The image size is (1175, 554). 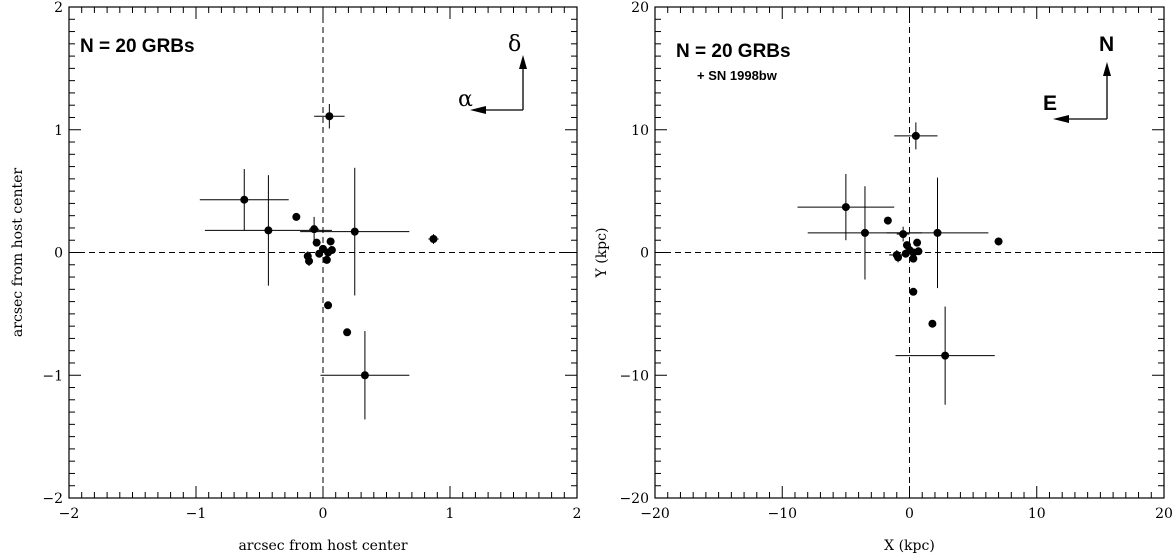 What do you see at coordinates (634, 499) in the screenshot?
I see `y-tick-label: −20` at bounding box center [634, 499].